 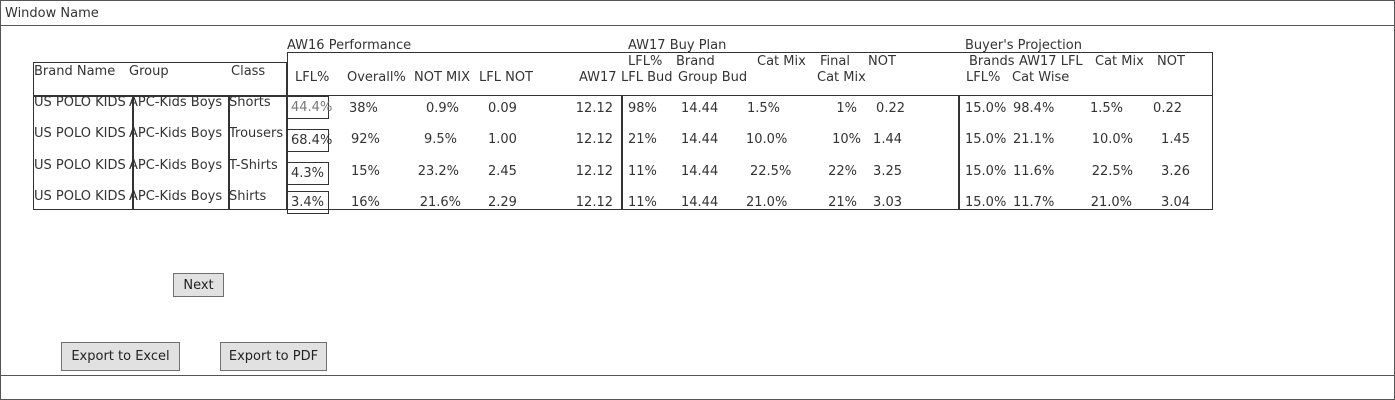 What do you see at coordinates (882, 61) in the screenshot?
I see `not-header: NOT` at bounding box center [882, 61].